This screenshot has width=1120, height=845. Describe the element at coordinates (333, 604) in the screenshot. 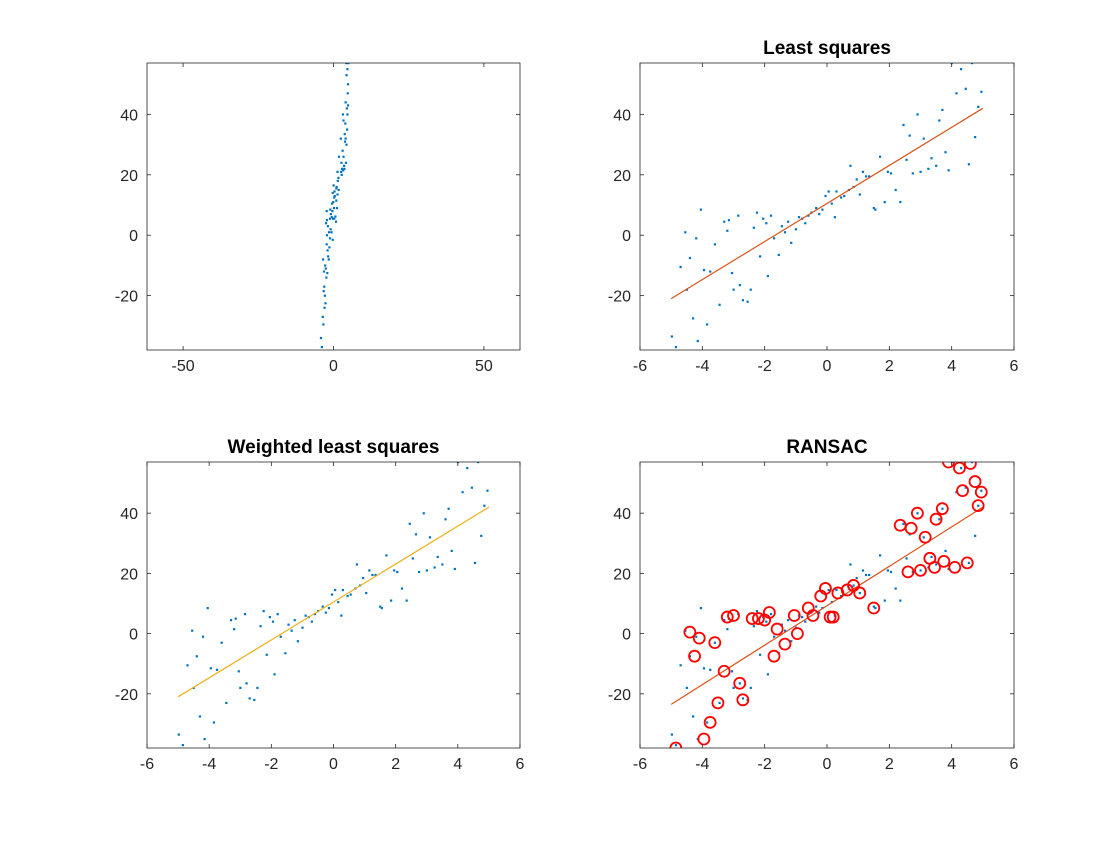

I see `plot-area` at that location.